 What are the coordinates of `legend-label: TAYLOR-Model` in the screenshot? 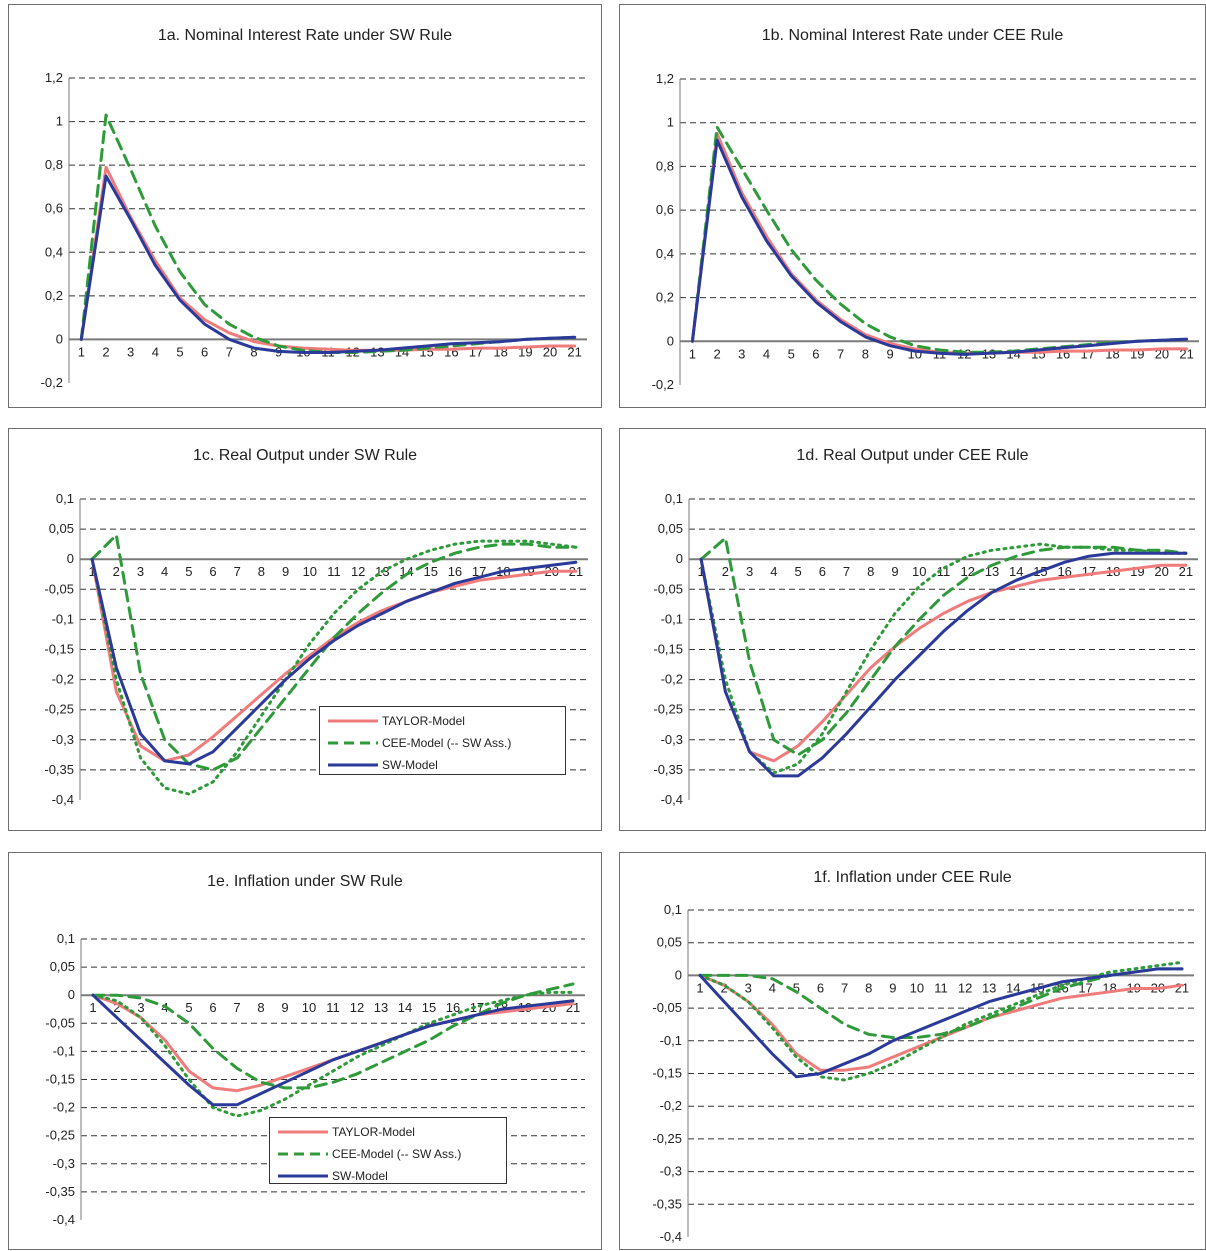 It's located at (373, 1132).